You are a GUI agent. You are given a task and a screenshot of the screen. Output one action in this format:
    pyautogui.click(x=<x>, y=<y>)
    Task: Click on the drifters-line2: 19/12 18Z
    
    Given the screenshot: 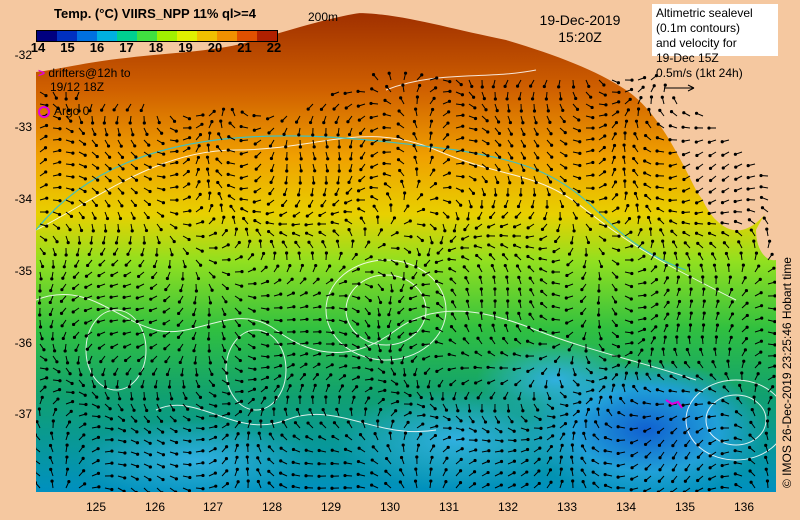 What is the action you would take?
    pyautogui.click(x=77, y=87)
    